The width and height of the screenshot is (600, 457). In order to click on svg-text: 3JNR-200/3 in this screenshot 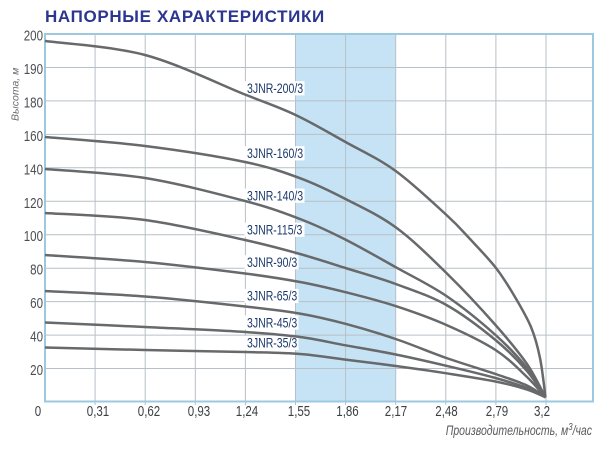, I will do `click(275, 89)`.